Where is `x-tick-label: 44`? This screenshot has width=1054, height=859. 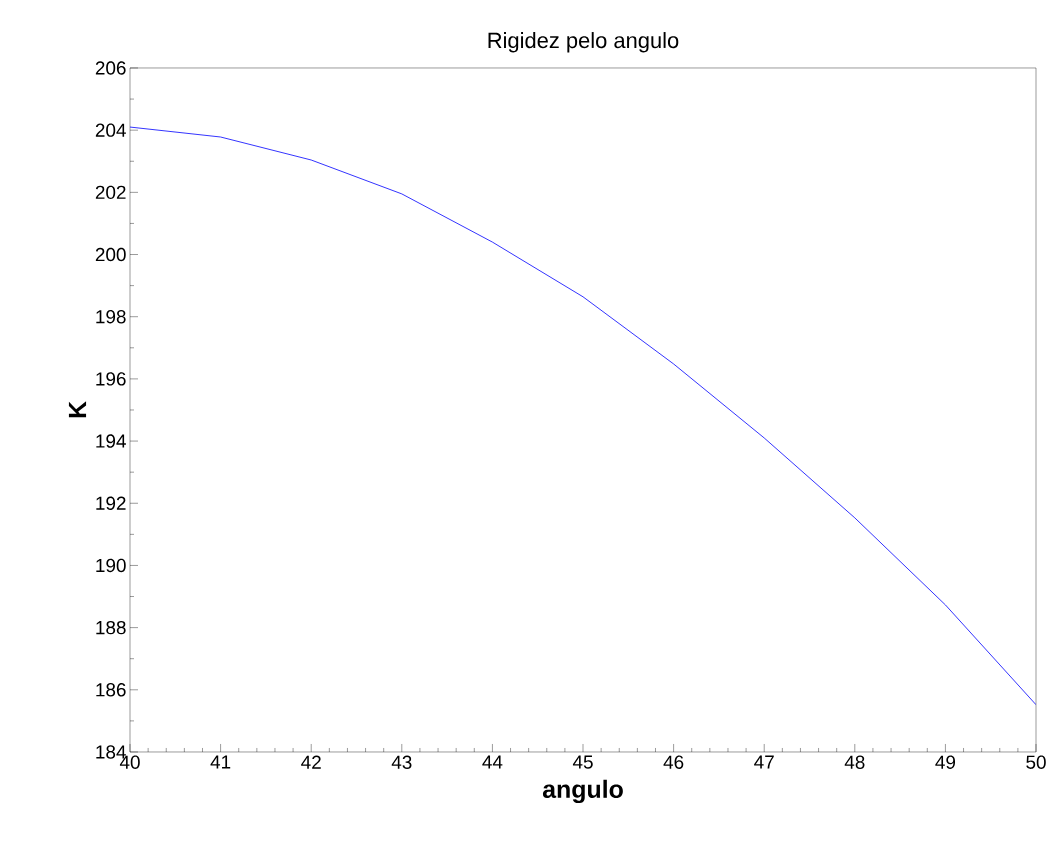
x-tick-label: 44 is located at coordinates (492, 762).